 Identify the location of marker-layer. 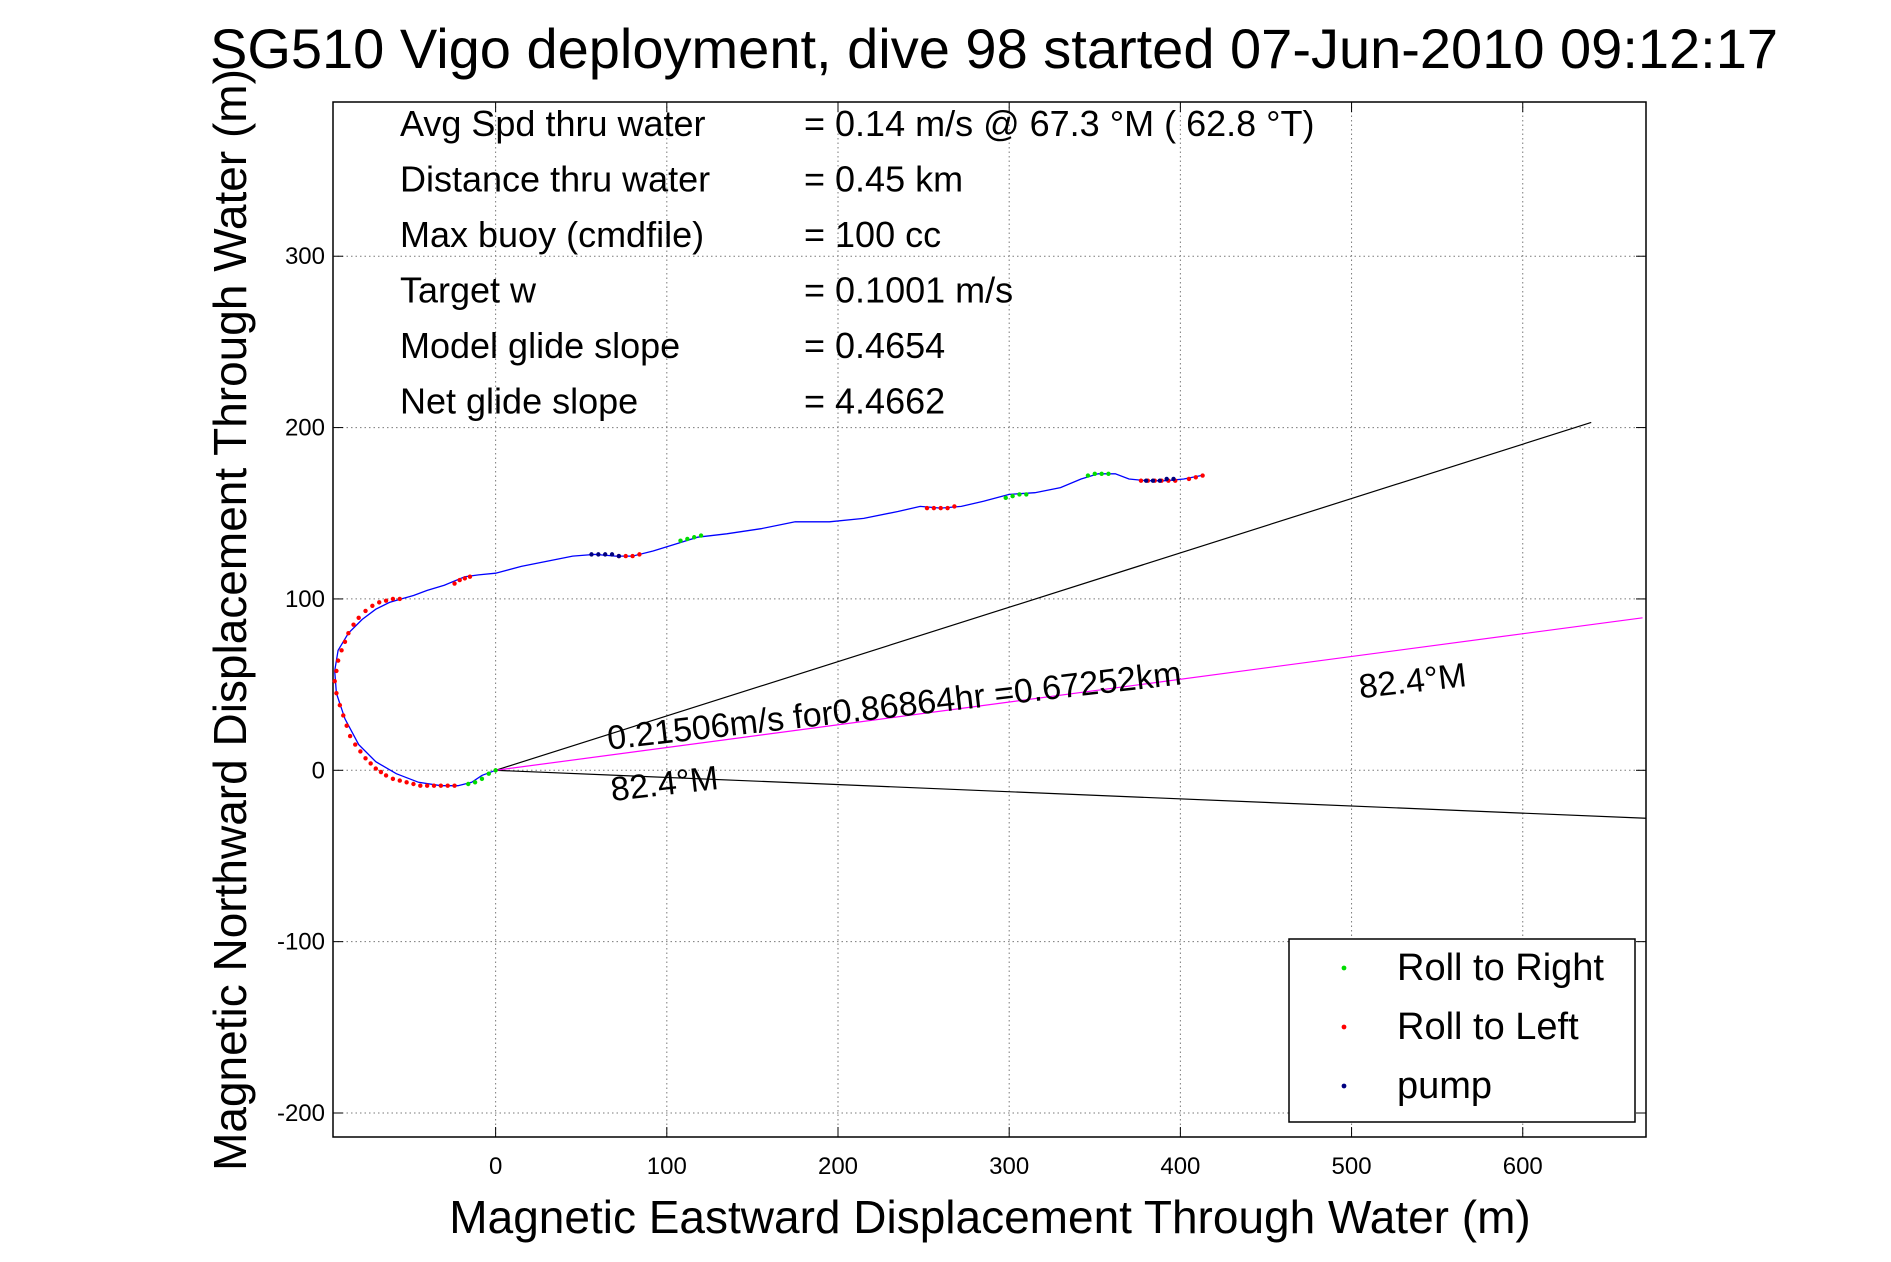
(768, 629).